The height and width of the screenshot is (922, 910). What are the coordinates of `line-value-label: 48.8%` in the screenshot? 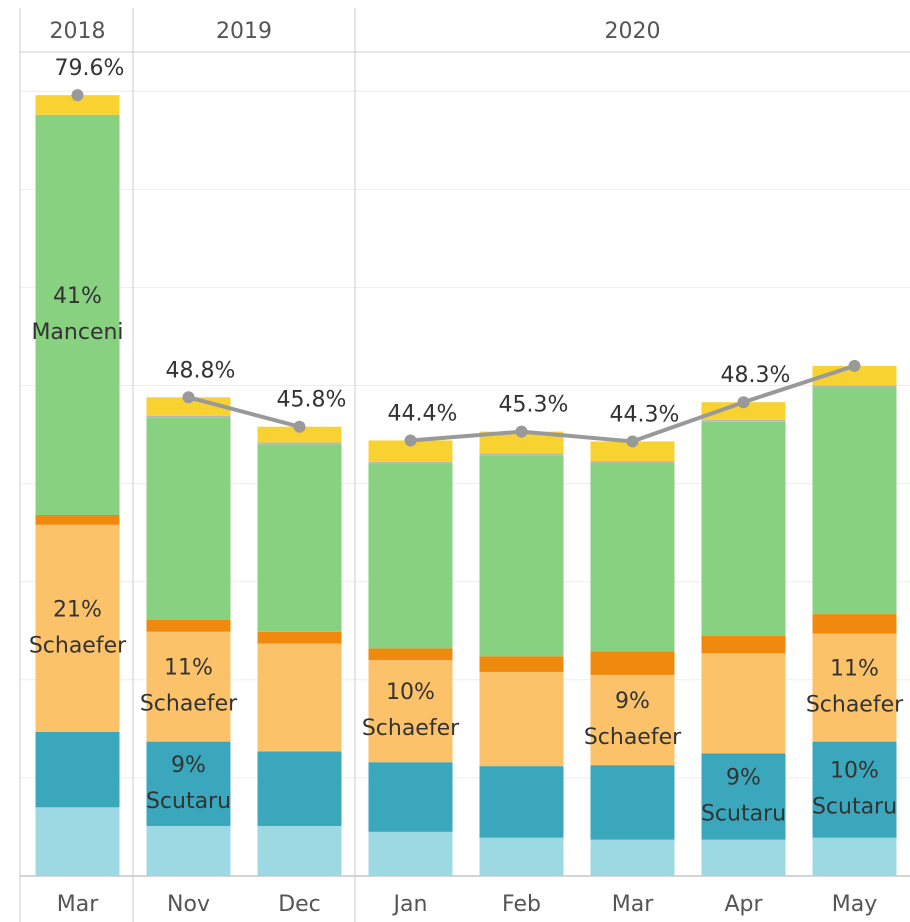 It's located at (201, 370).